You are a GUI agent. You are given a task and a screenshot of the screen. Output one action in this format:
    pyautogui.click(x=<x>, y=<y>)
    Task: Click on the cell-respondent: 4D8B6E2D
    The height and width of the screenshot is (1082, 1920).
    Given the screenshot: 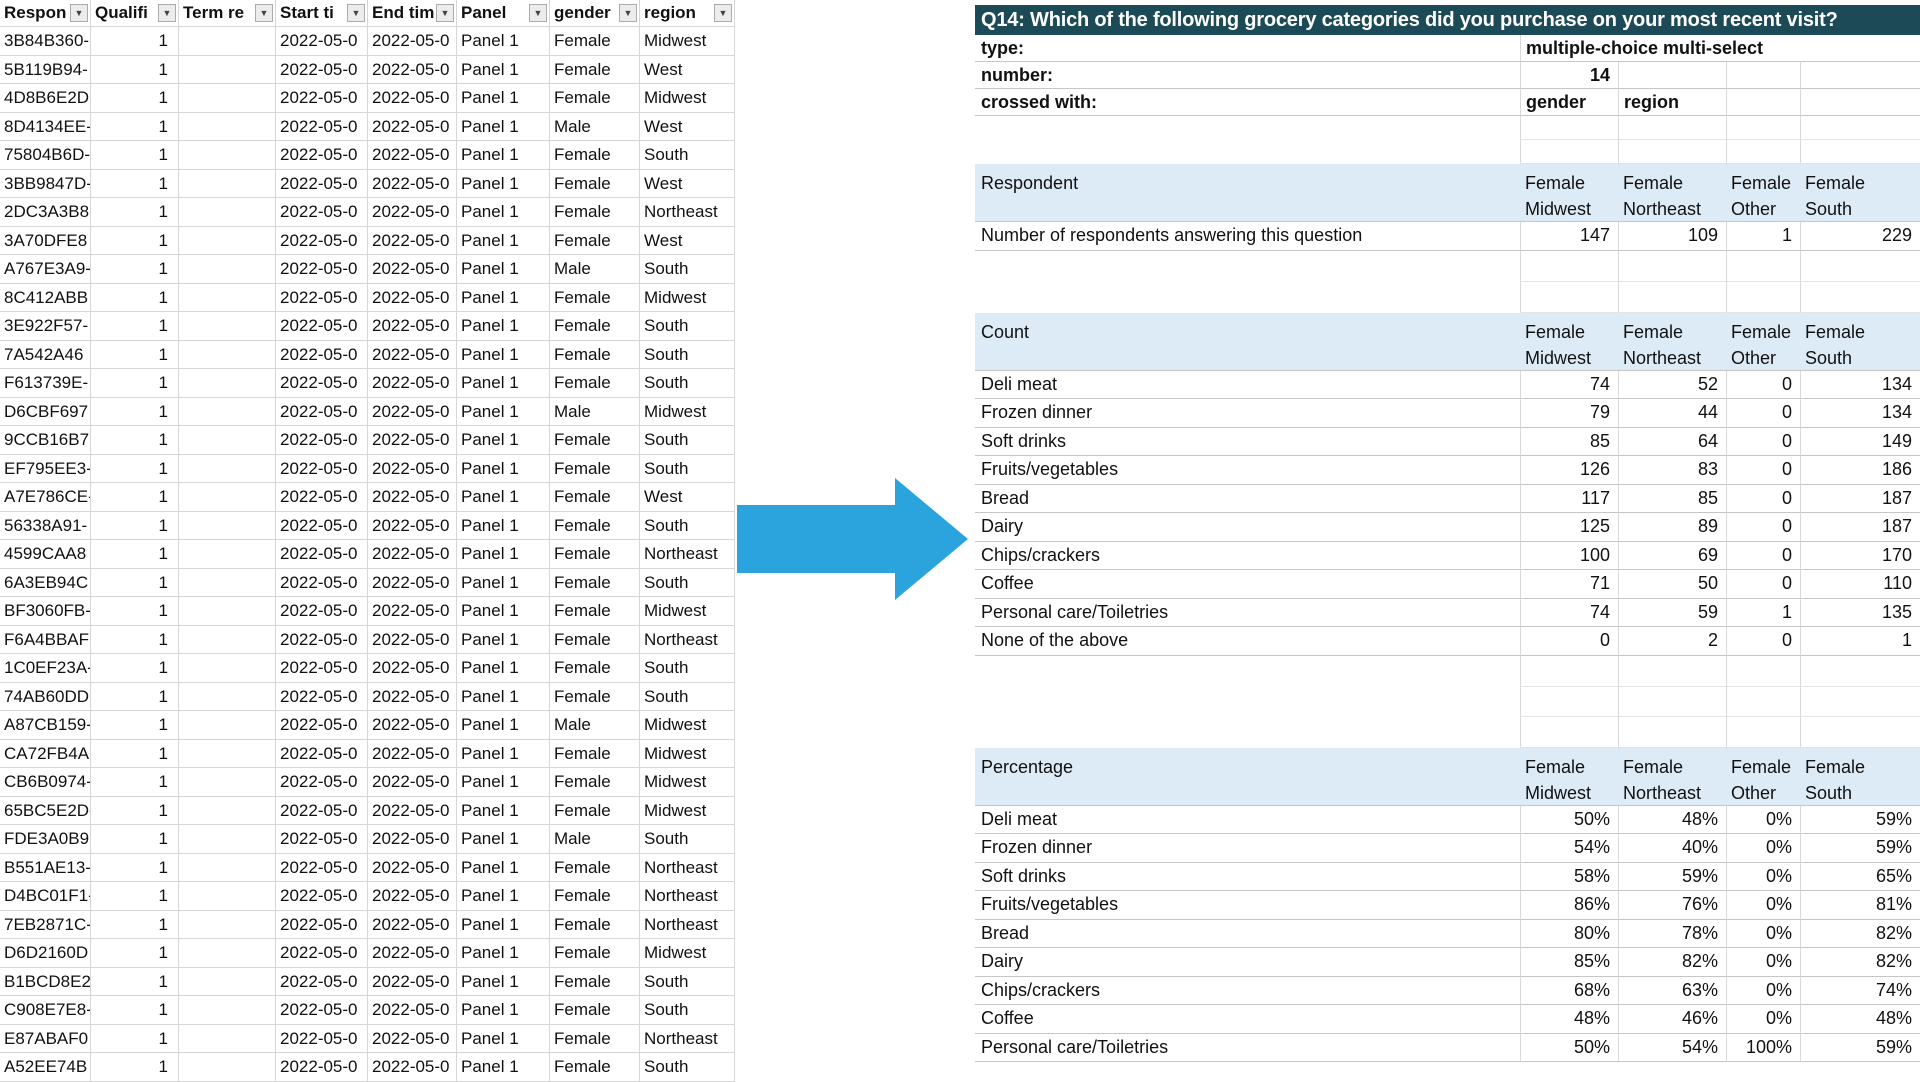 What is the action you would take?
    pyautogui.click(x=45, y=98)
    